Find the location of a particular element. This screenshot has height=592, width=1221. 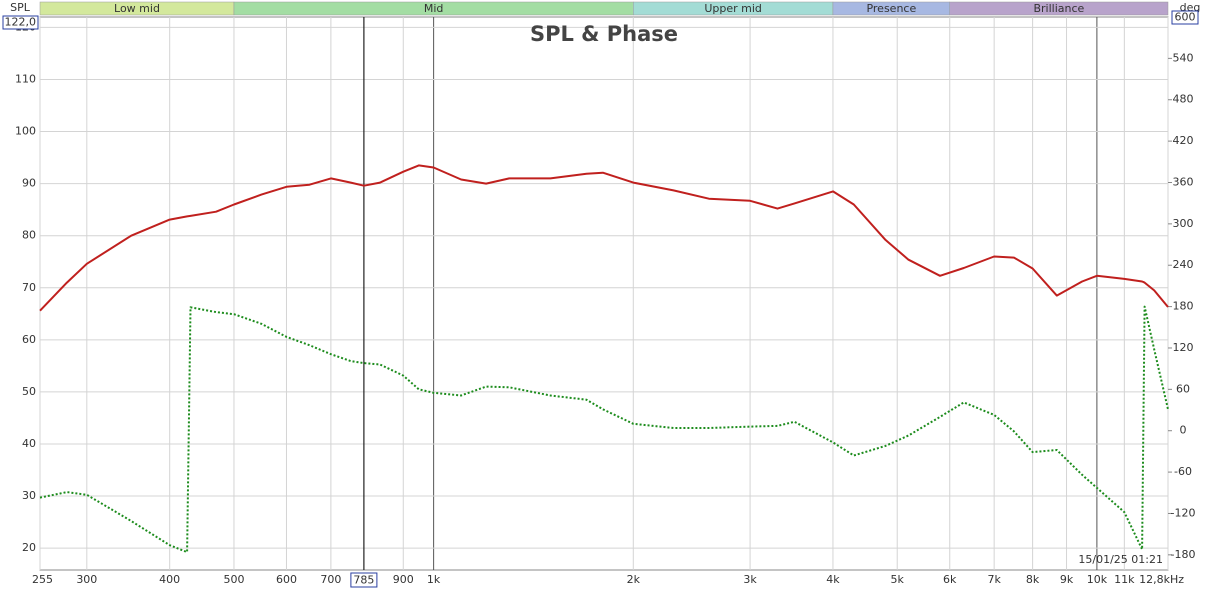

y-axis-label: SPL is located at coordinates (20, 7).